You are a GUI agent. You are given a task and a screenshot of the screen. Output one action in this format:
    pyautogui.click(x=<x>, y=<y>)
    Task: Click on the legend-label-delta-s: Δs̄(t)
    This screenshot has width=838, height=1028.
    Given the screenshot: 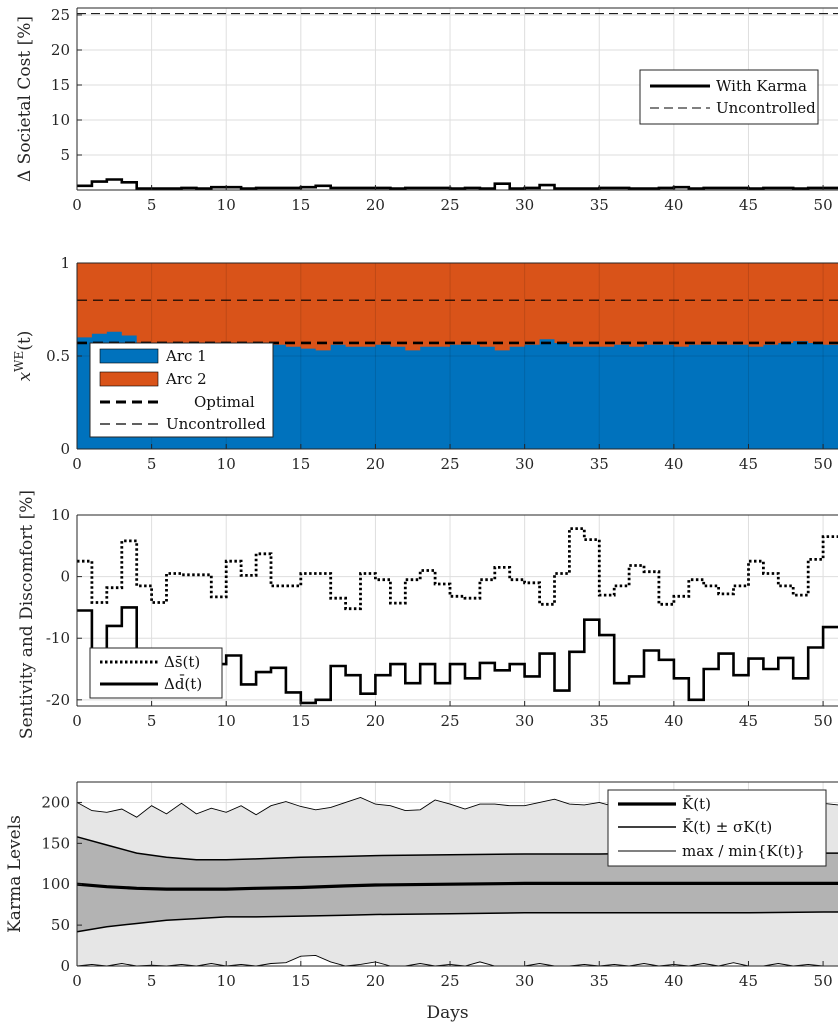 What is the action you would take?
    pyautogui.click(x=182, y=662)
    